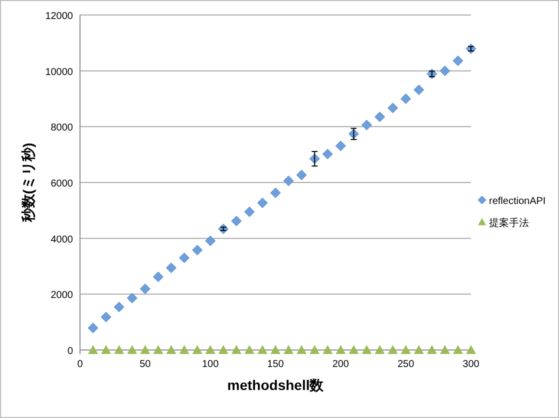 This screenshot has height=418, width=559. I want to click on y-tick-label: 6000, so click(62, 184).